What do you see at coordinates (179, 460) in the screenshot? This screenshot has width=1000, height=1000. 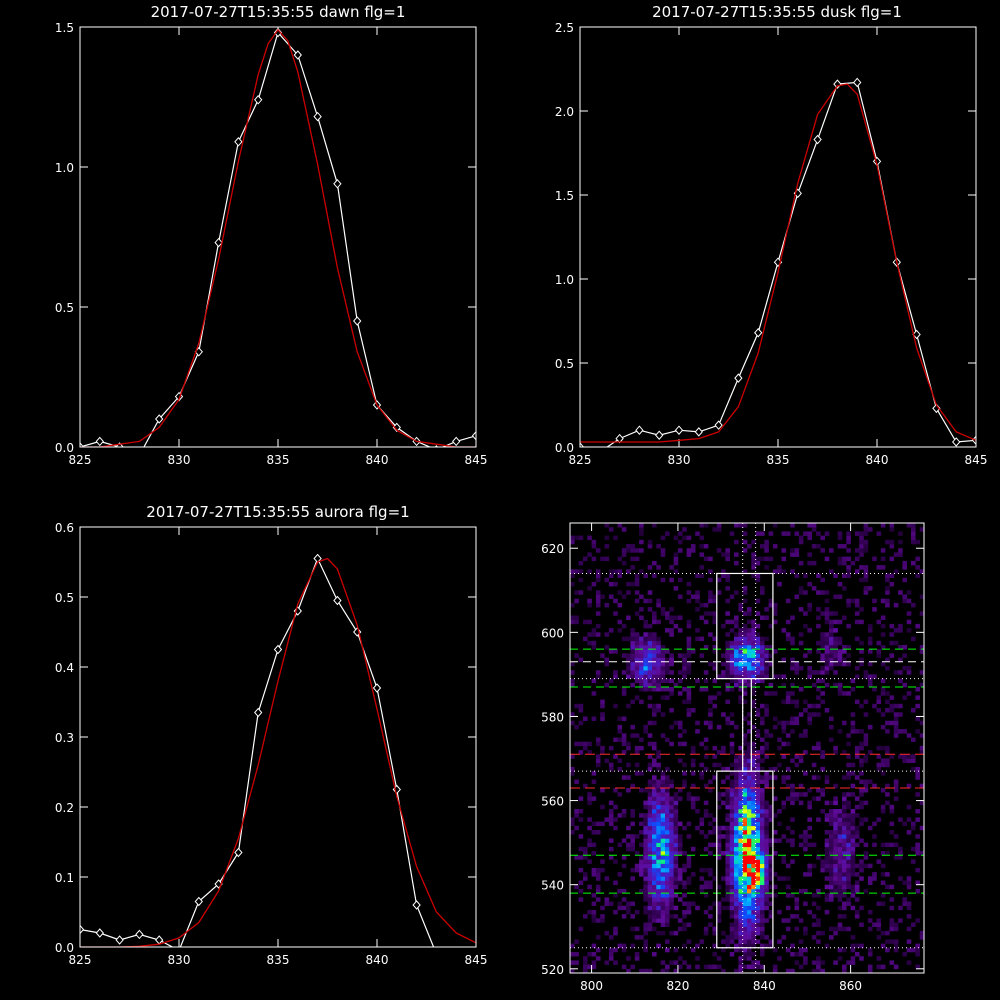 I see `dawn-x-tick-label: 830` at bounding box center [179, 460].